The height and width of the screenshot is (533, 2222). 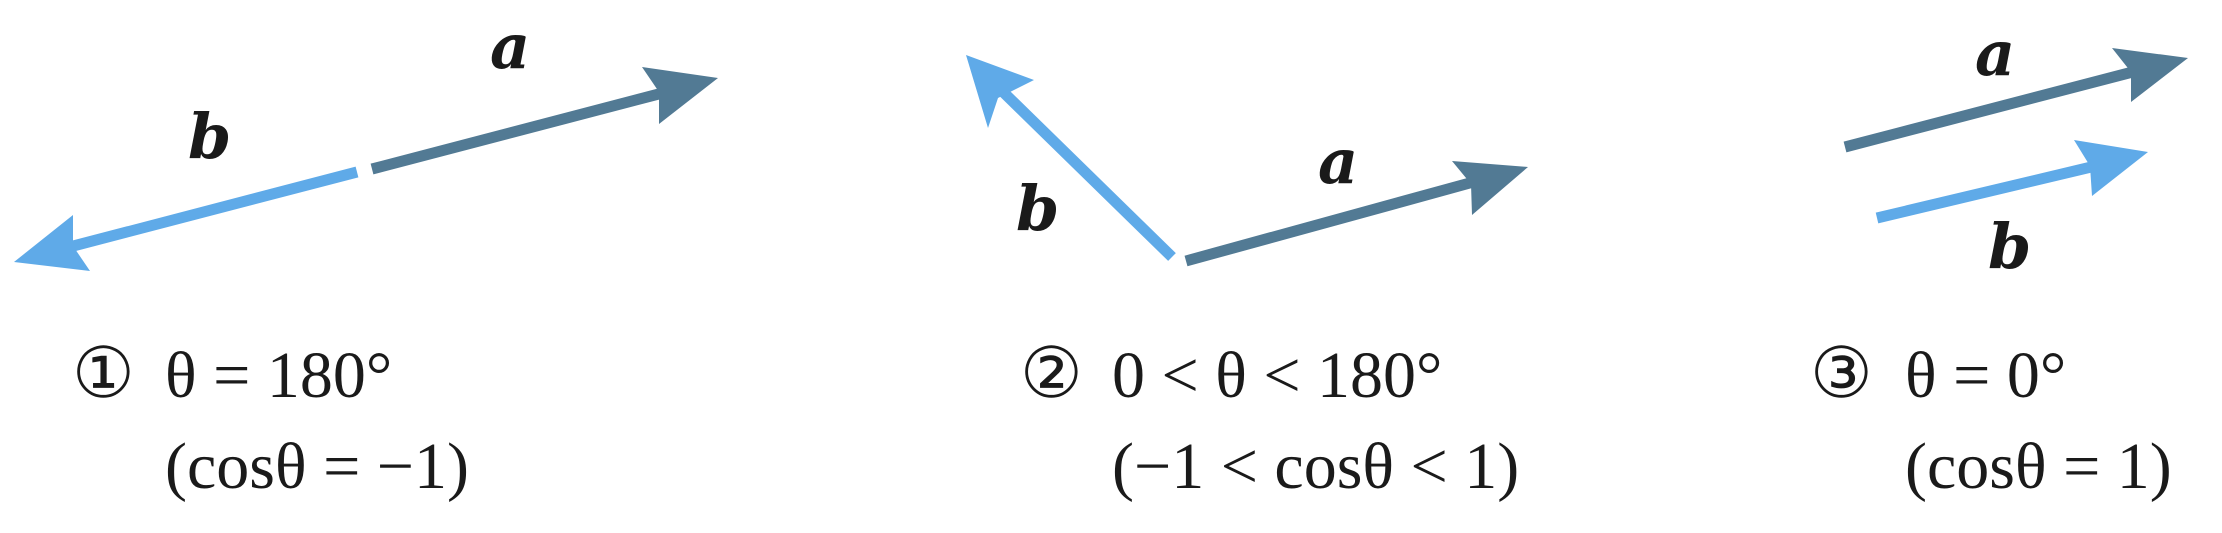 I want to click on cosine-condition: (−1 < cosθ < 1), so click(x=1315, y=466).